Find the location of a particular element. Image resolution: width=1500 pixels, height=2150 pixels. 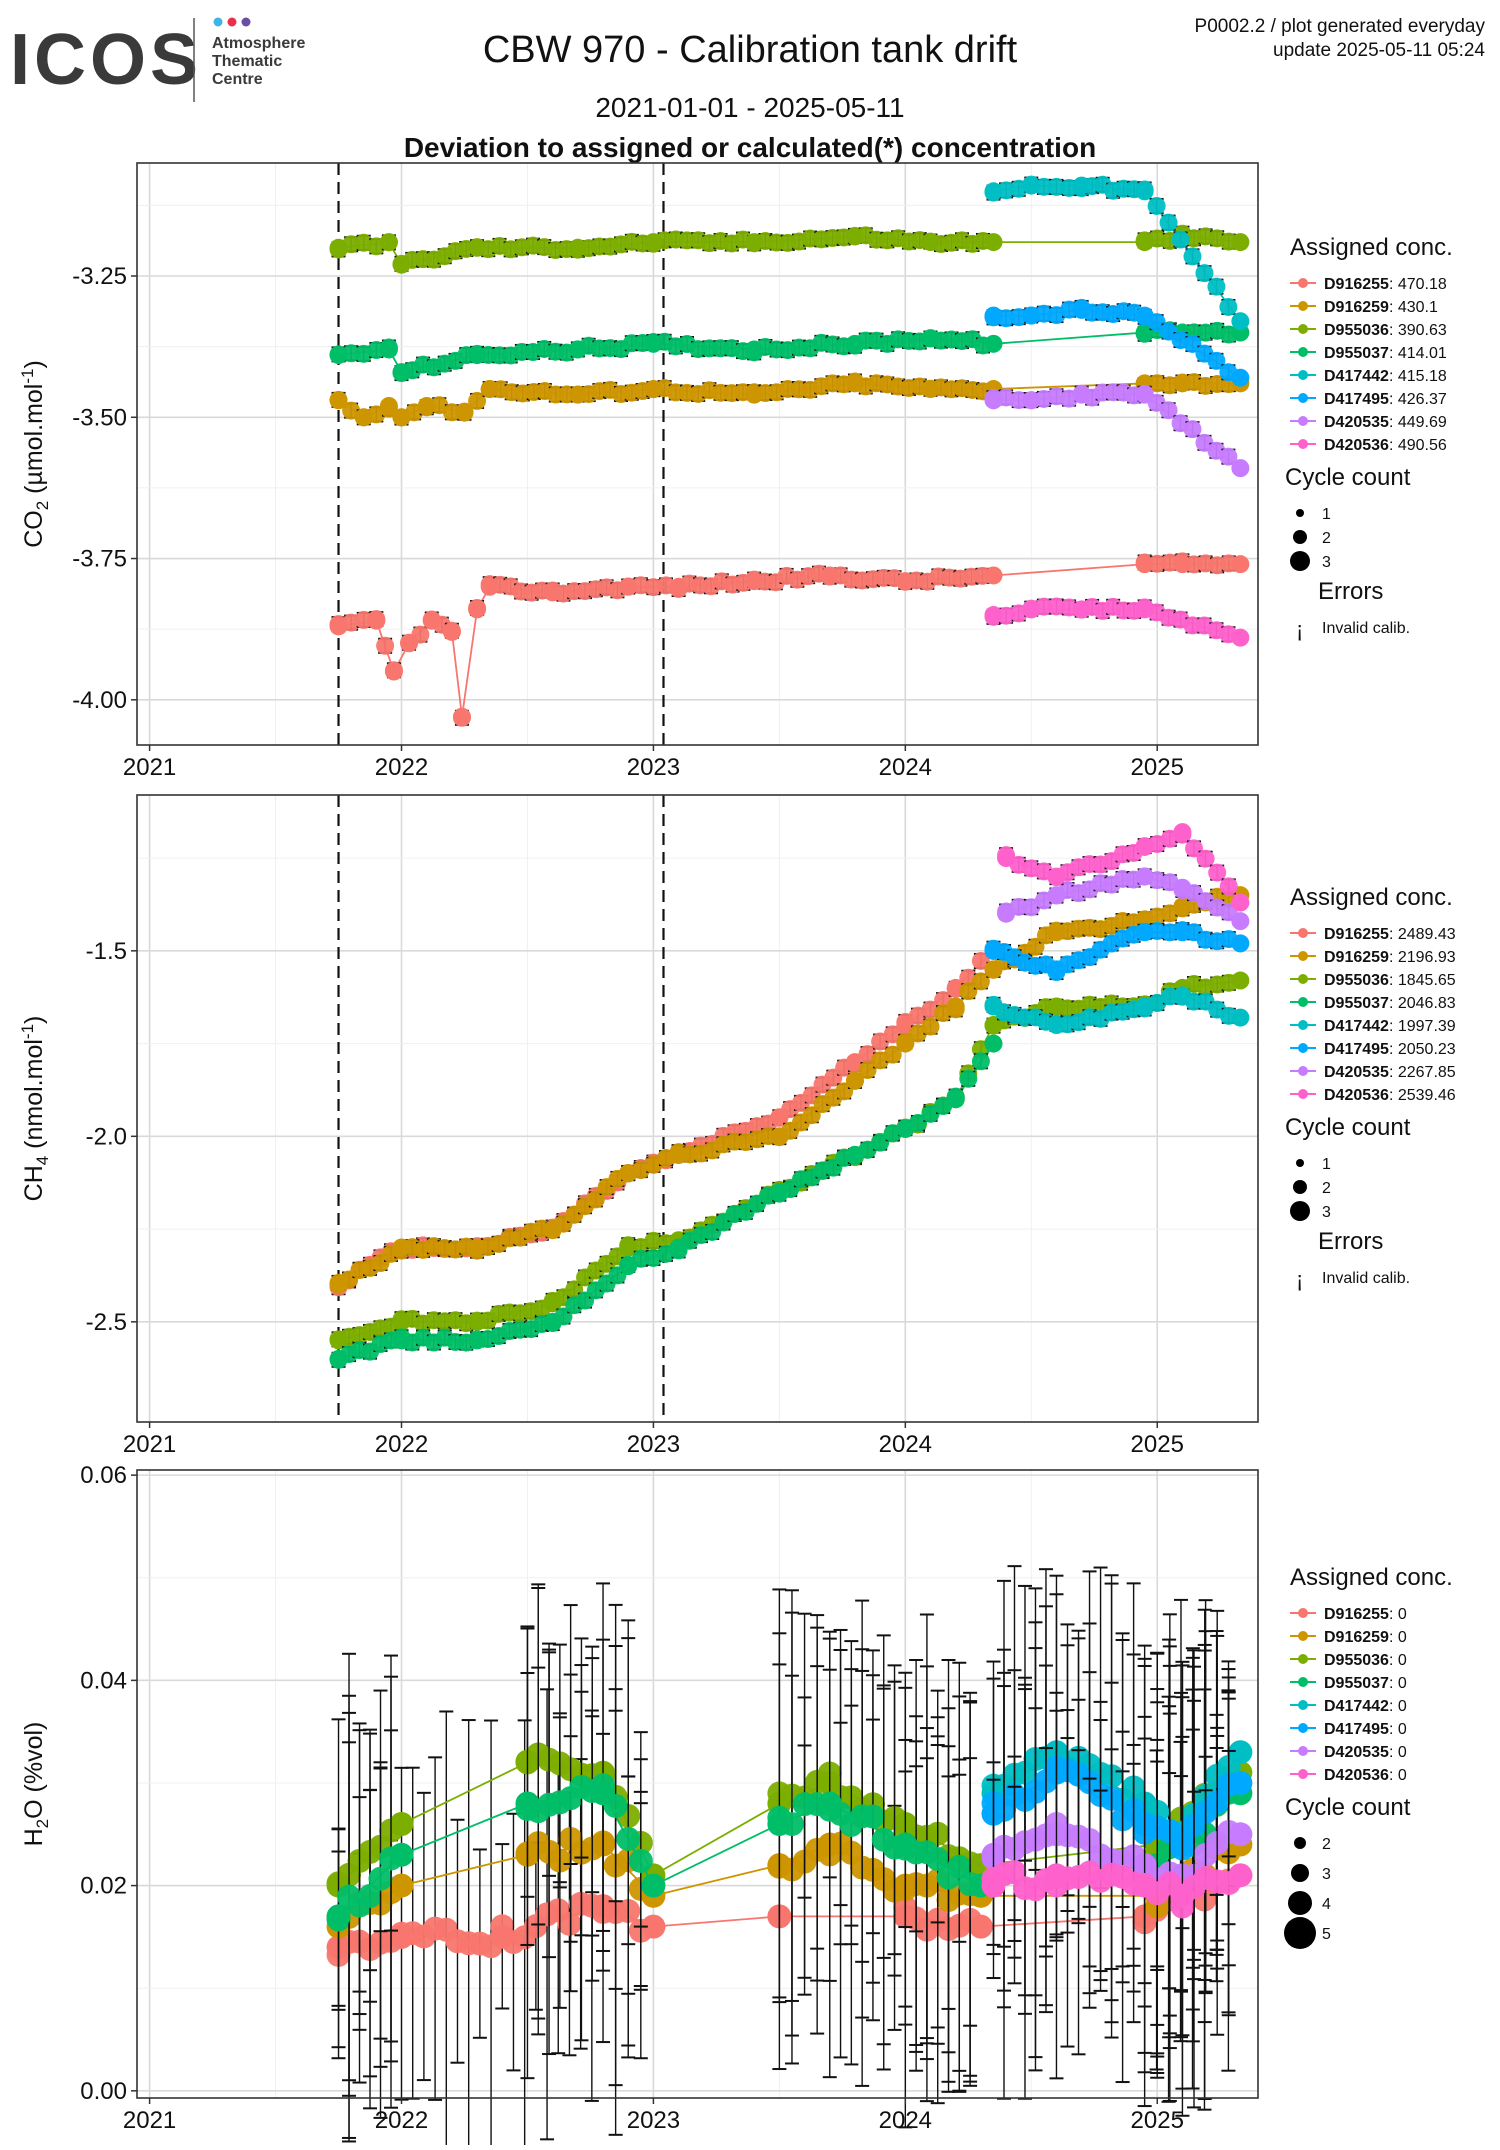

legend-entry: D955036: 390.63 is located at coordinates (1385, 330).